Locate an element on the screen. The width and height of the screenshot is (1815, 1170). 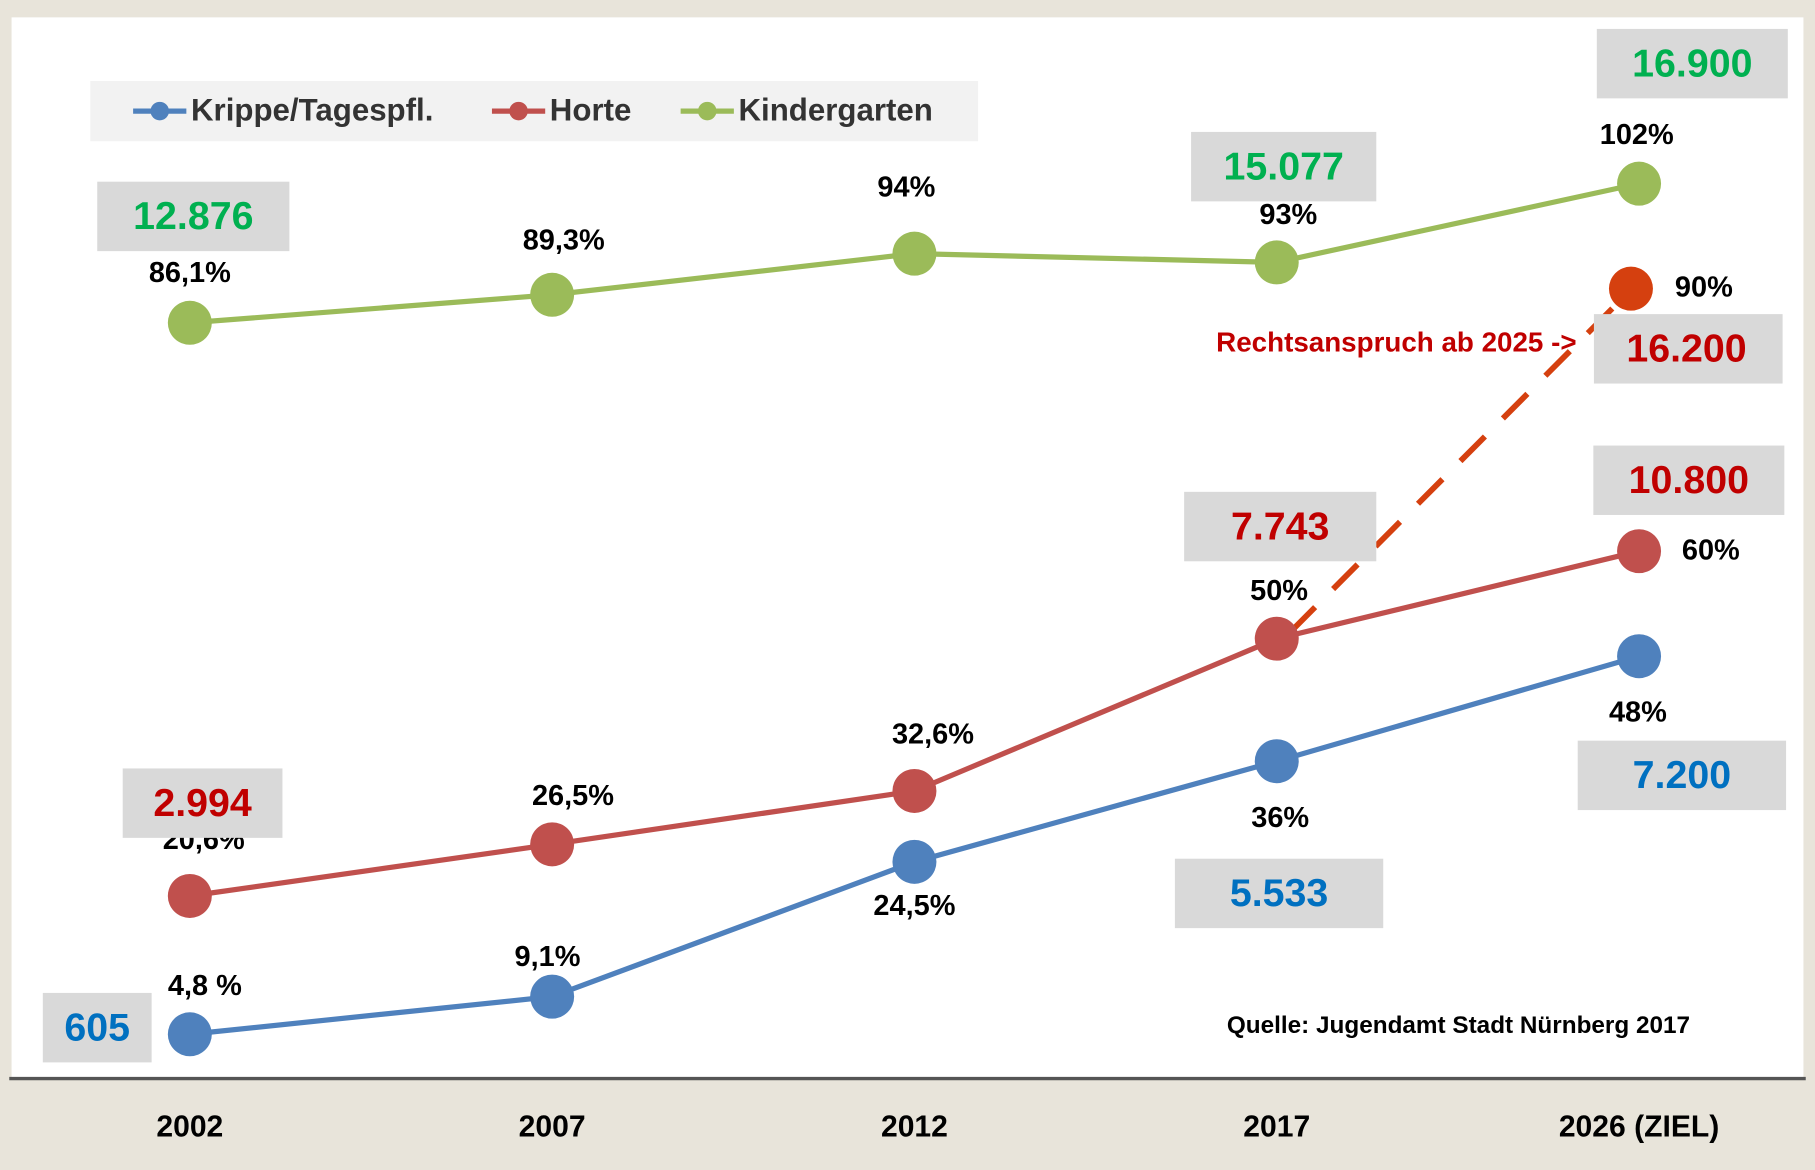
source: Quelle: Jugendamt Stadt Nürnberg 2017 is located at coordinates (1458, 1025).